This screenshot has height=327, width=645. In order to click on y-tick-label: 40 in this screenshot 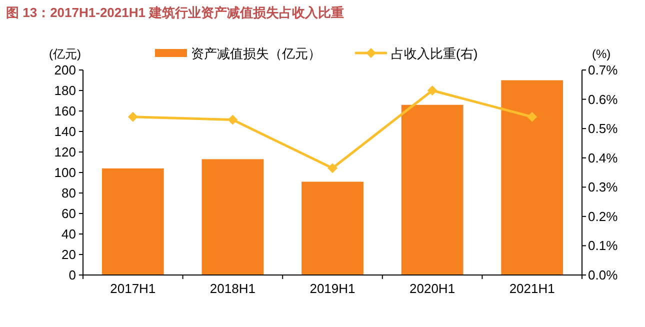, I will do `click(69, 234)`.